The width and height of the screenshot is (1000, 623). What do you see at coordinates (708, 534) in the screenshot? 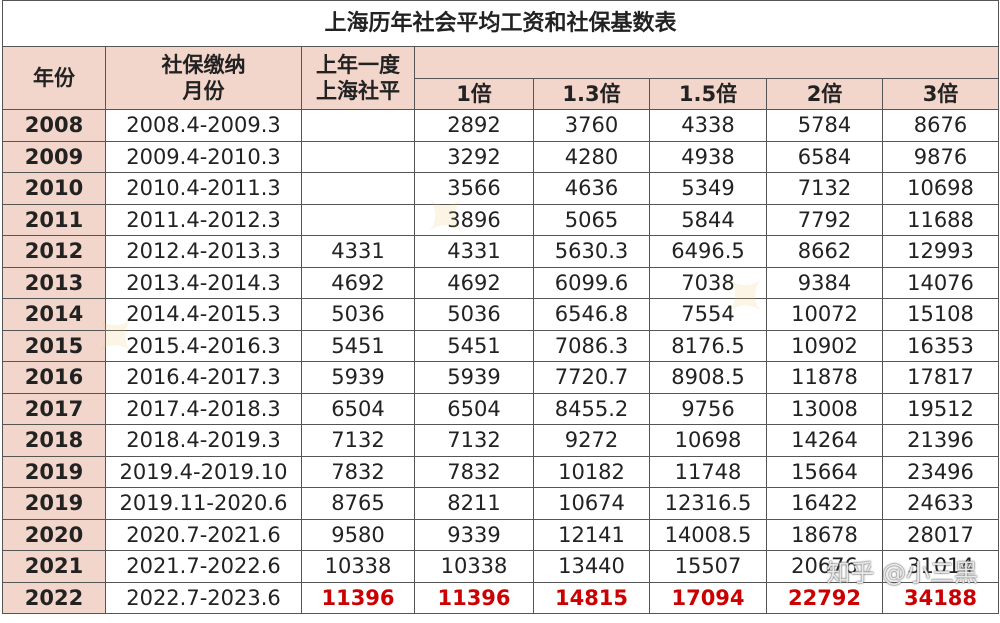
I see `row-base-1-5x: 14008.5` at bounding box center [708, 534].